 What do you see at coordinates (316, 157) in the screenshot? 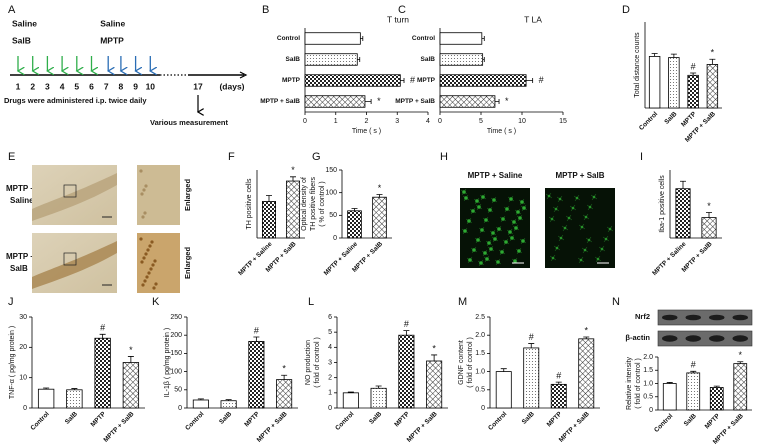
I see `panel-letter: G` at bounding box center [316, 157].